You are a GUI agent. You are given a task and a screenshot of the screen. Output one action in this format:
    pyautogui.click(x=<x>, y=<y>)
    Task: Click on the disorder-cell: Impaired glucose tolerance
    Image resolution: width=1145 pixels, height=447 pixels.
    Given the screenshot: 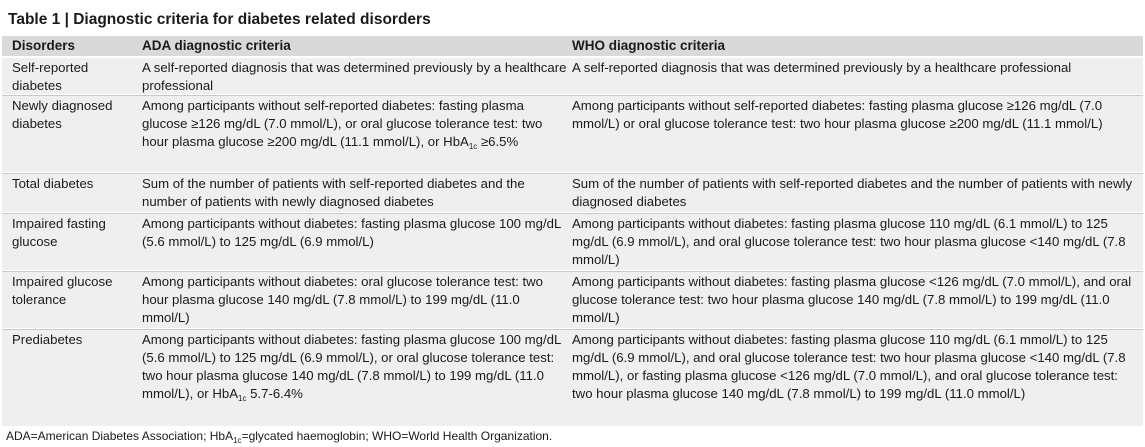 What is the action you would take?
    pyautogui.click(x=62, y=290)
    